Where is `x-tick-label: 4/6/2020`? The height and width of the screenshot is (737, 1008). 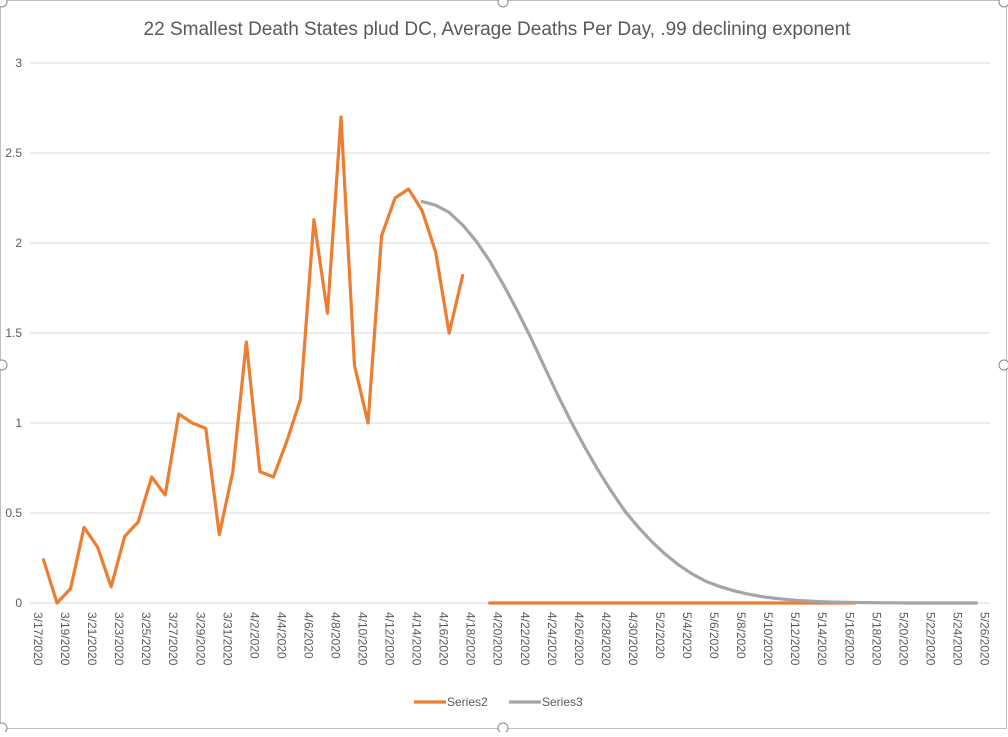
x-tick-label: 4/6/2020 is located at coordinates (308, 635).